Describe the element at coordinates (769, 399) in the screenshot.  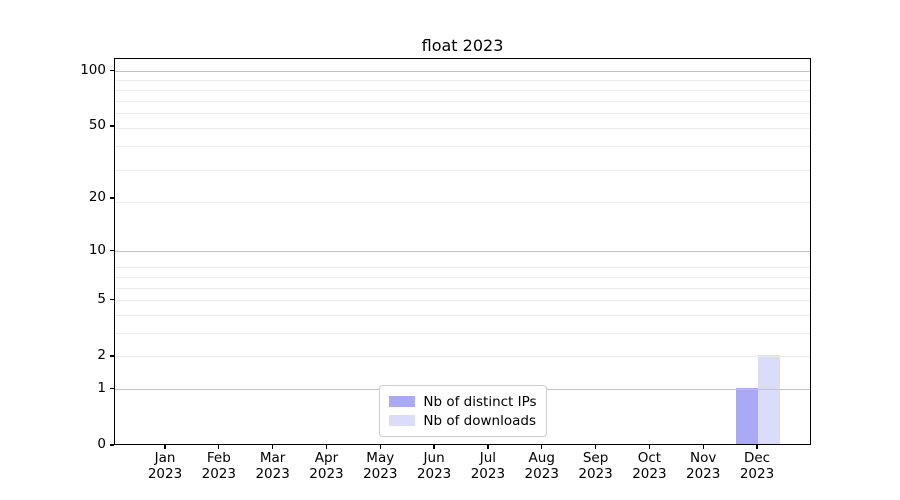
I see `bar-downloads` at that location.